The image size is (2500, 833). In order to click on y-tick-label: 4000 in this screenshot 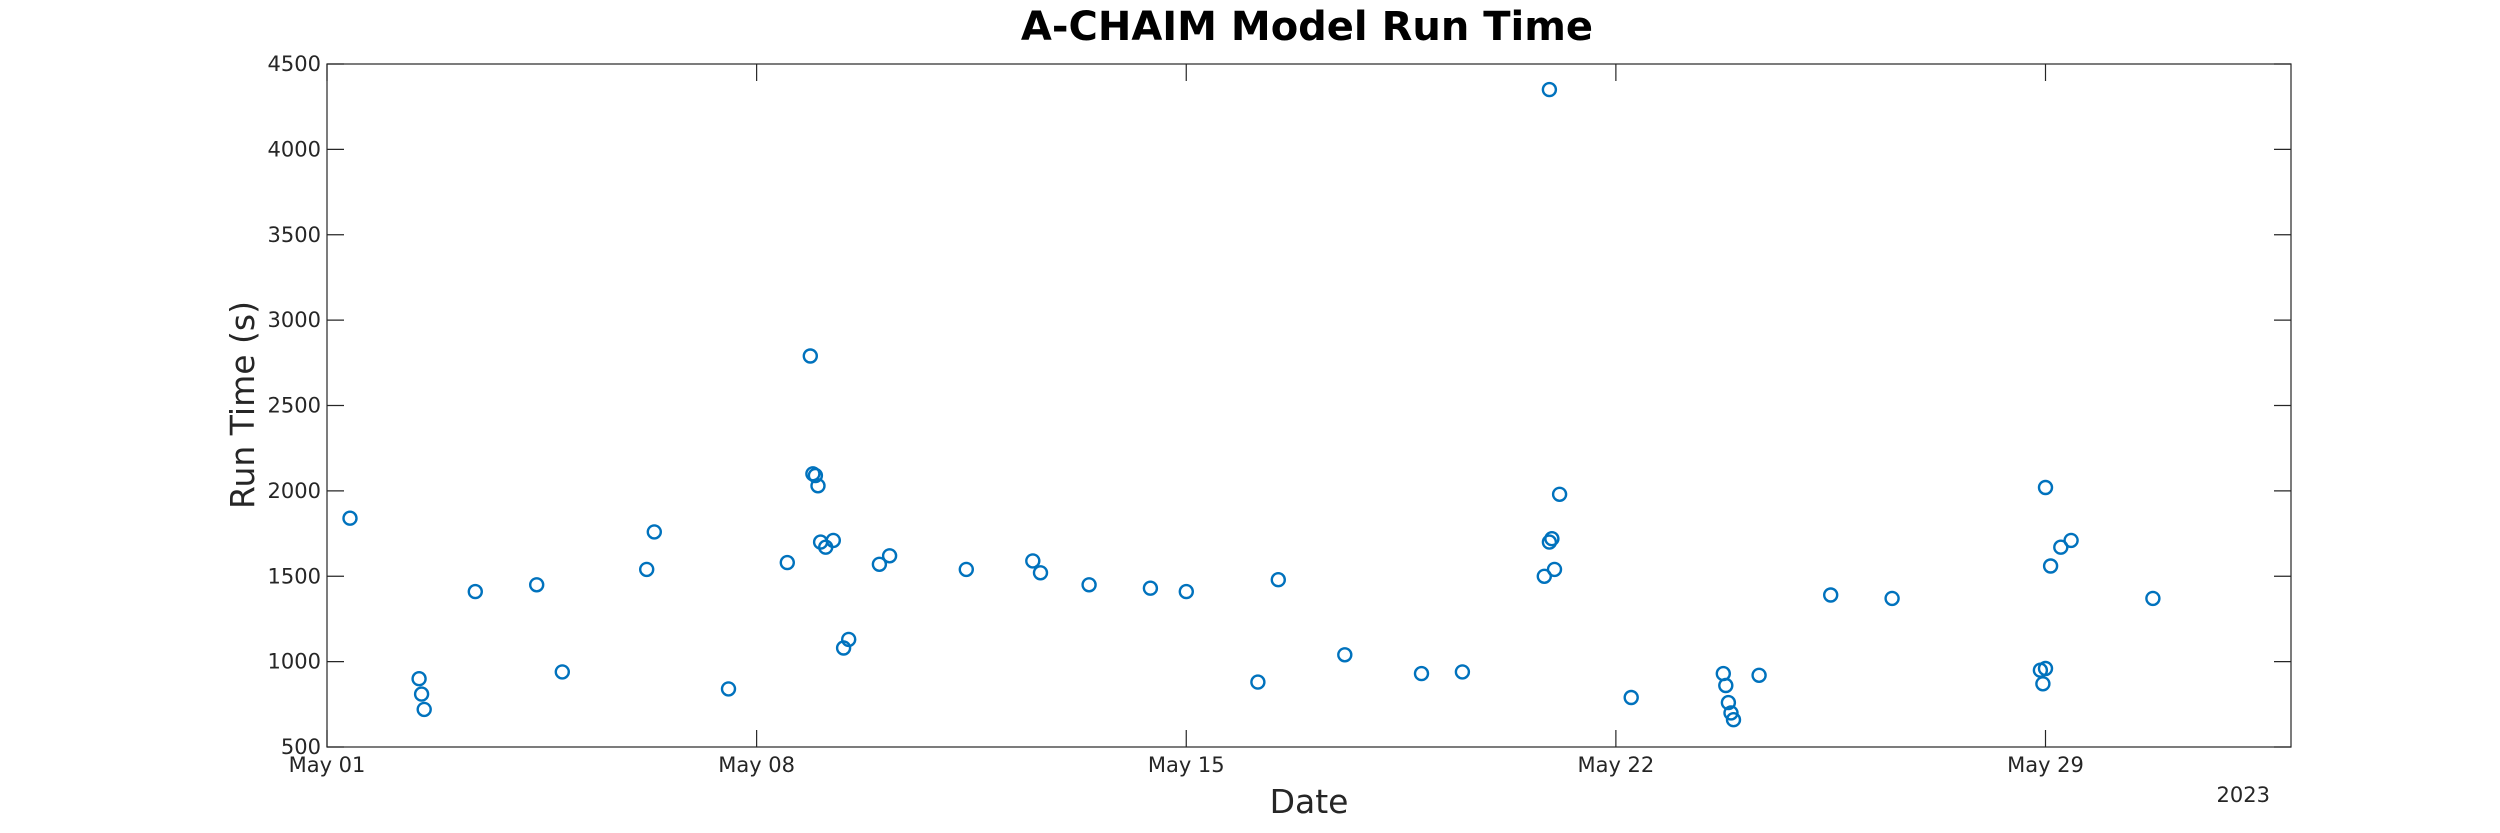, I will do `click(294, 149)`.